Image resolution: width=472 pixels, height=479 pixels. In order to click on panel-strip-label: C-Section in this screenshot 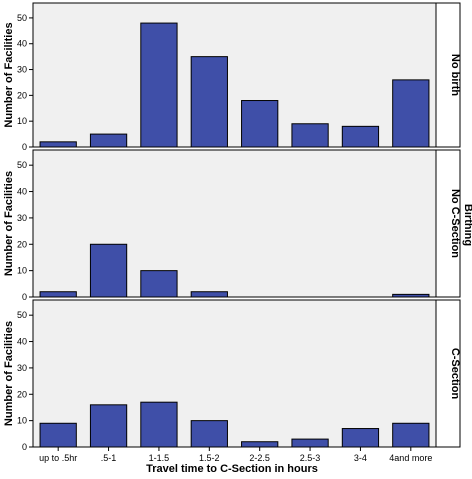, I will do `click(455, 374)`.